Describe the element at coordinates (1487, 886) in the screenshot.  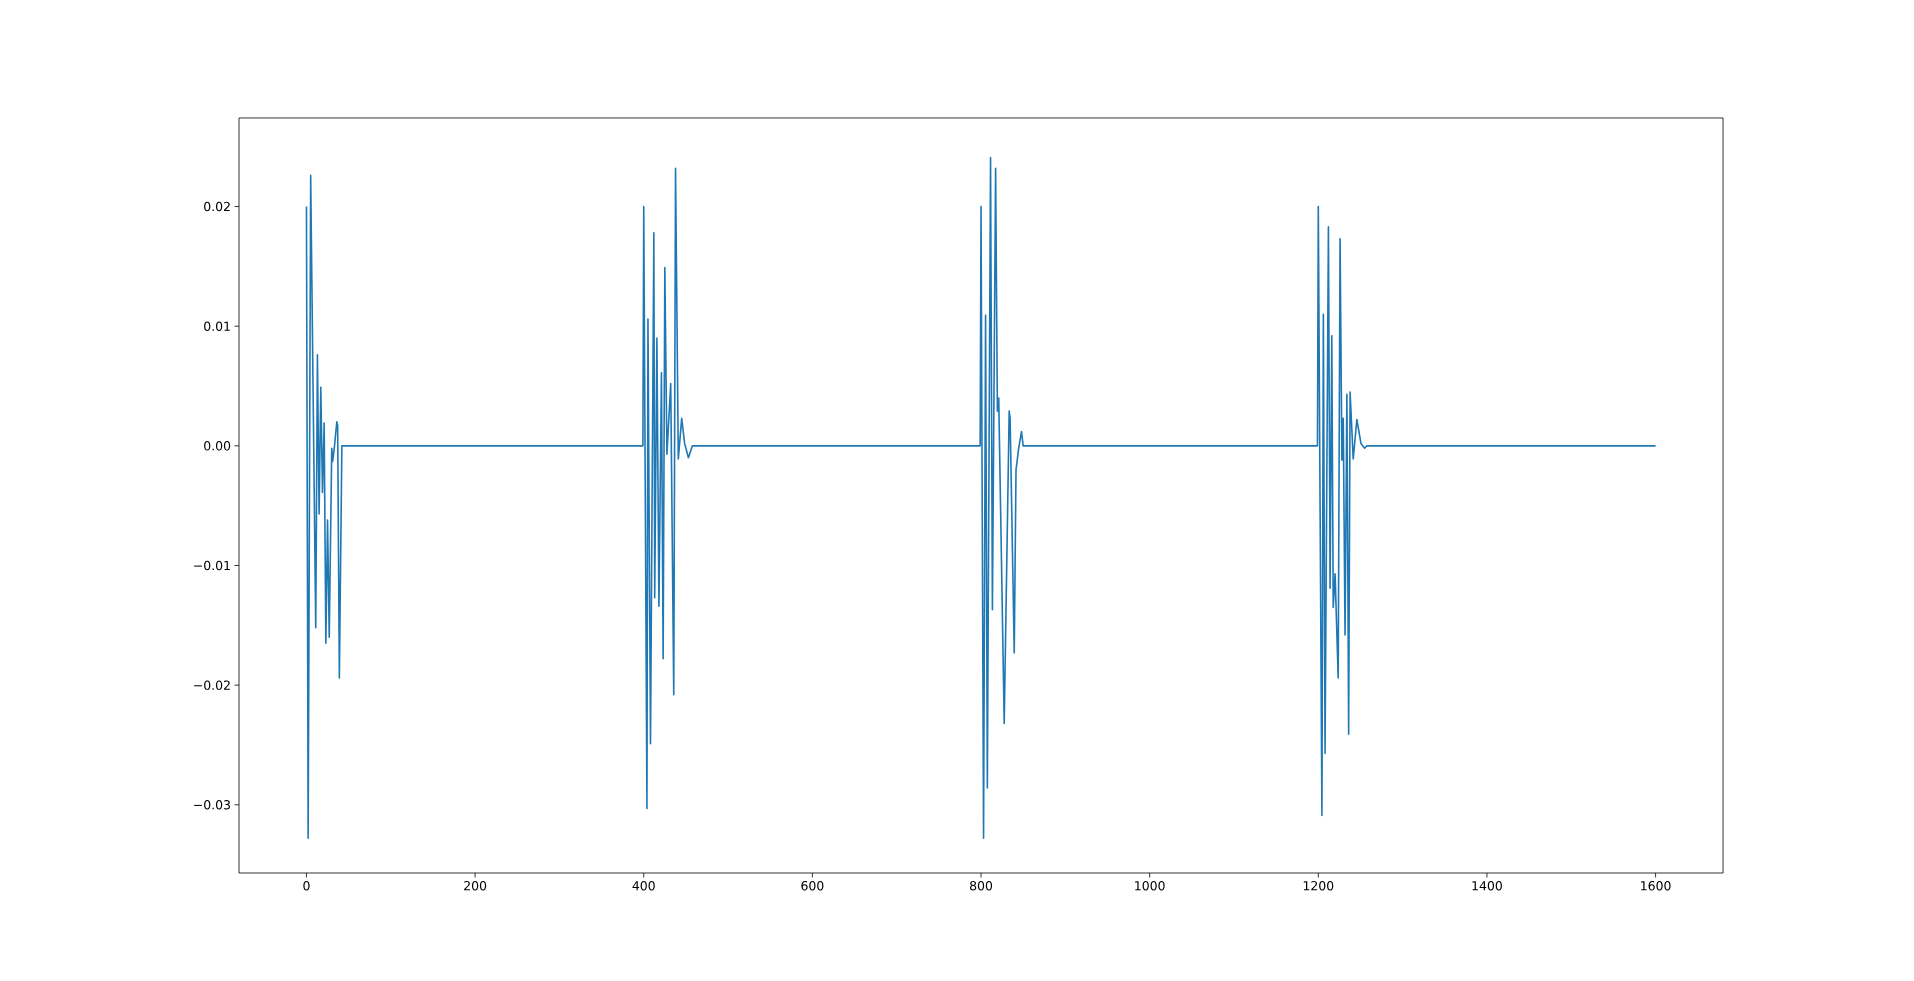
I see `x-tick-label: 1400` at that location.